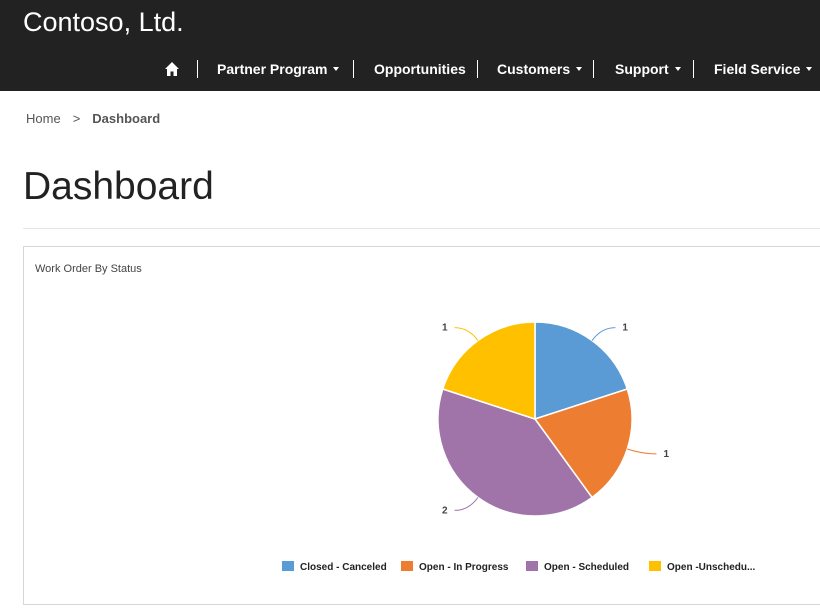 The height and width of the screenshot is (612, 820). What do you see at coordinates (534, 69) in the screenshot?
I see `nav-item-label: Customers` at bounding box center [534, 69].